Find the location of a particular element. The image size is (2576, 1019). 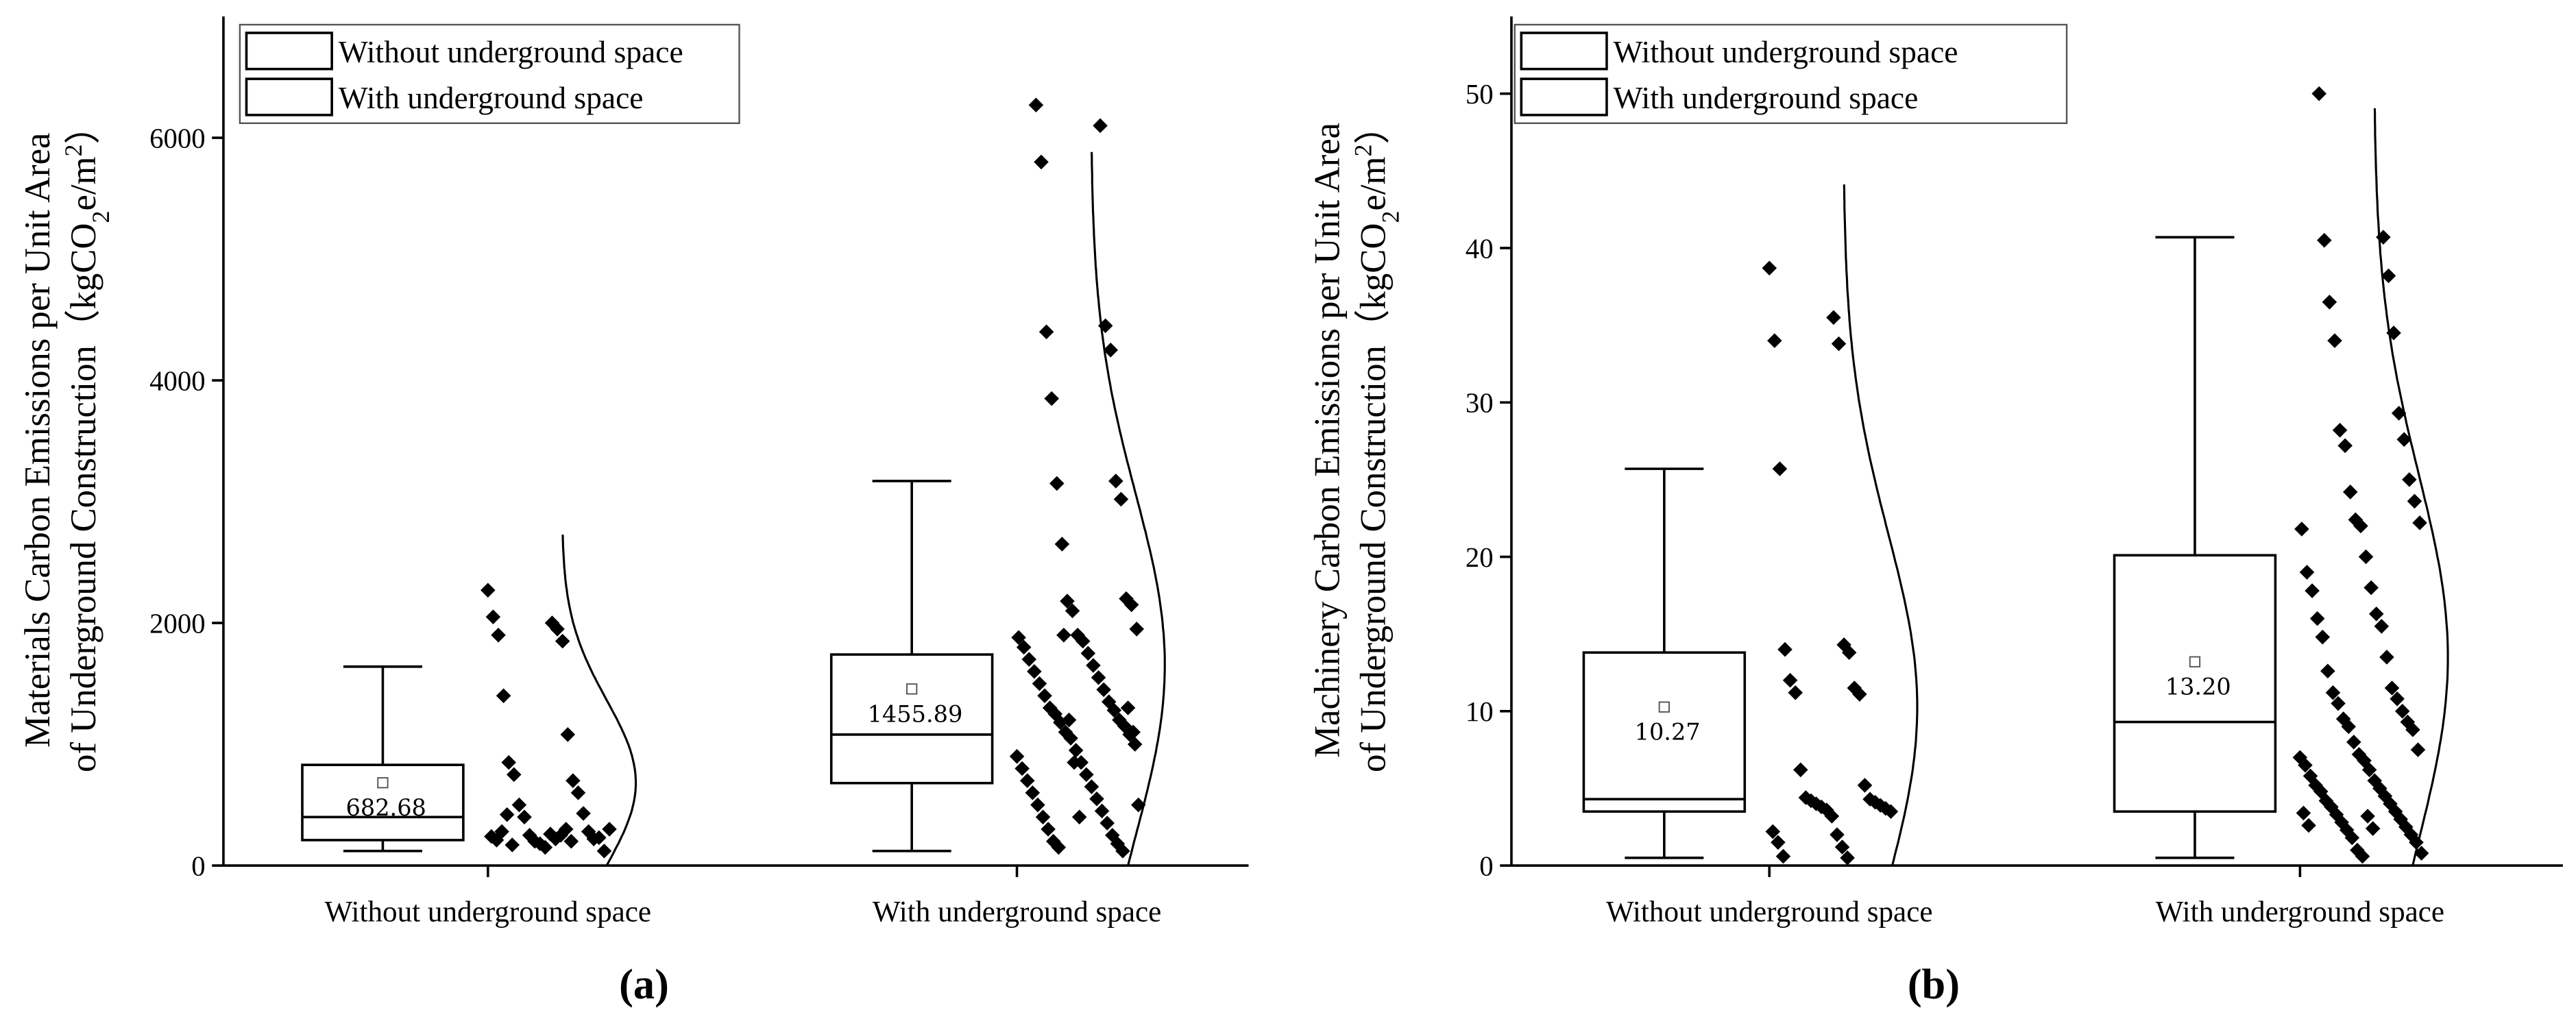

density-curve is located at coordinates (1128, 508).